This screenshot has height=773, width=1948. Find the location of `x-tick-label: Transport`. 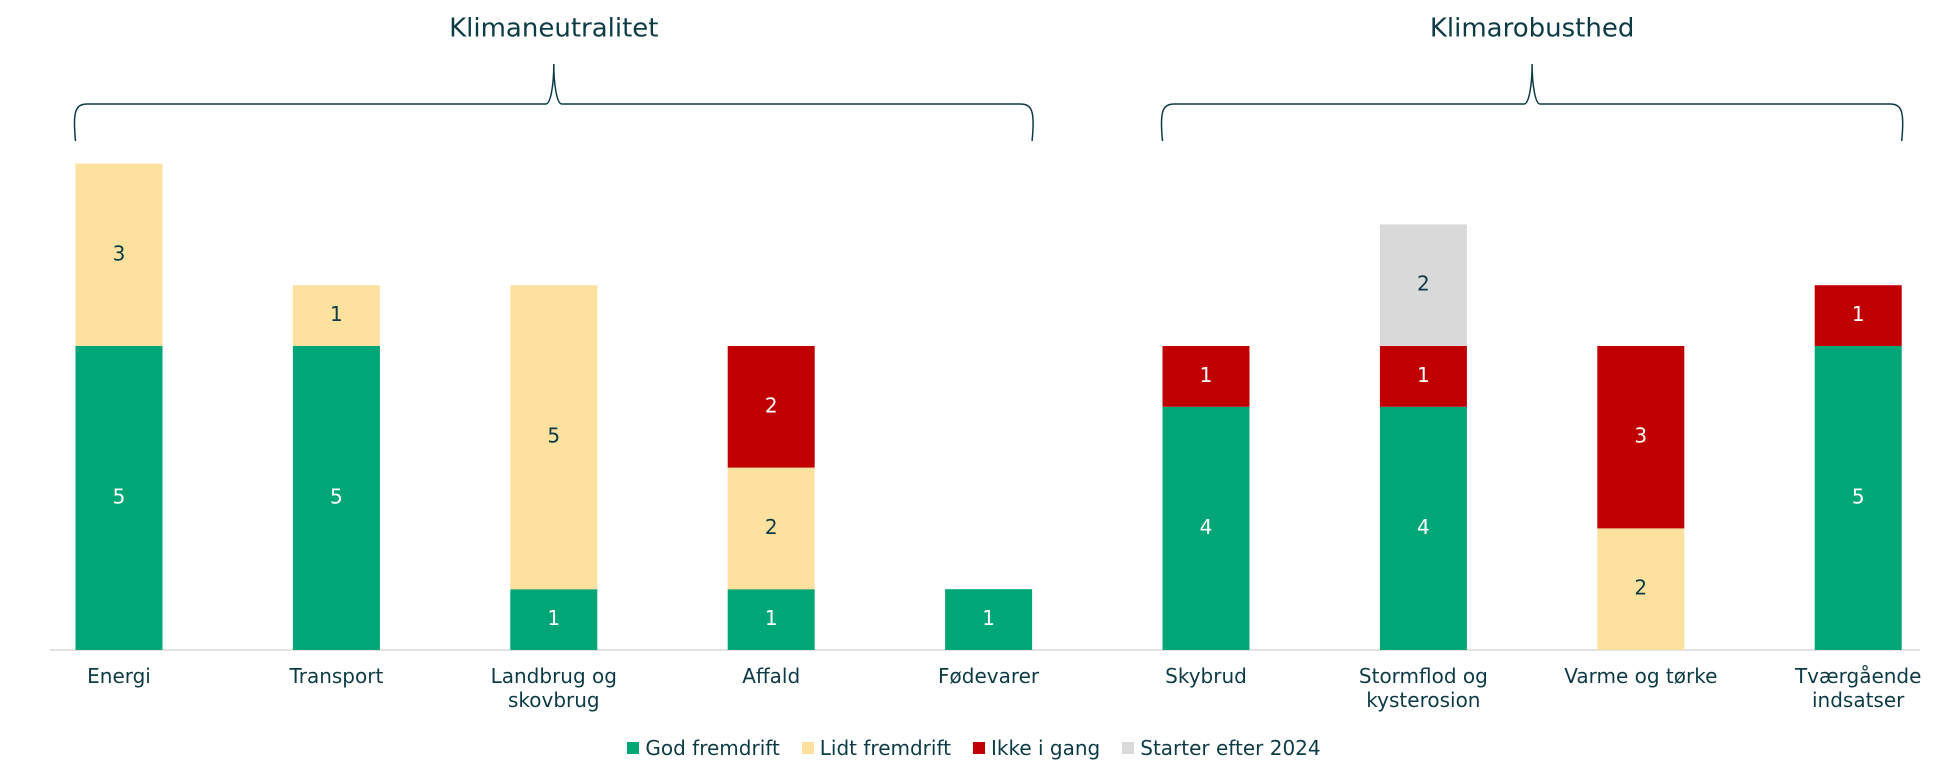

x-tick-label: Transport is located at coordinates (336, 676).